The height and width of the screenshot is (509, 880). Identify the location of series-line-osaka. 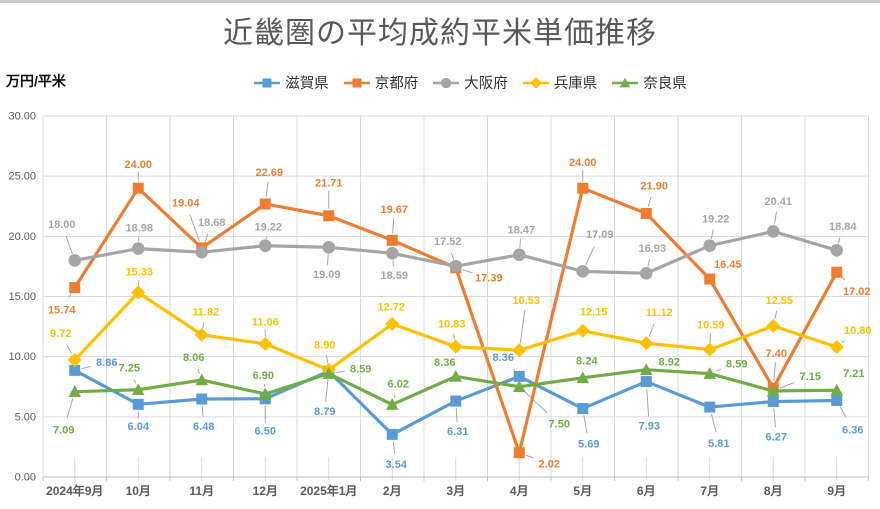
(456, 252).